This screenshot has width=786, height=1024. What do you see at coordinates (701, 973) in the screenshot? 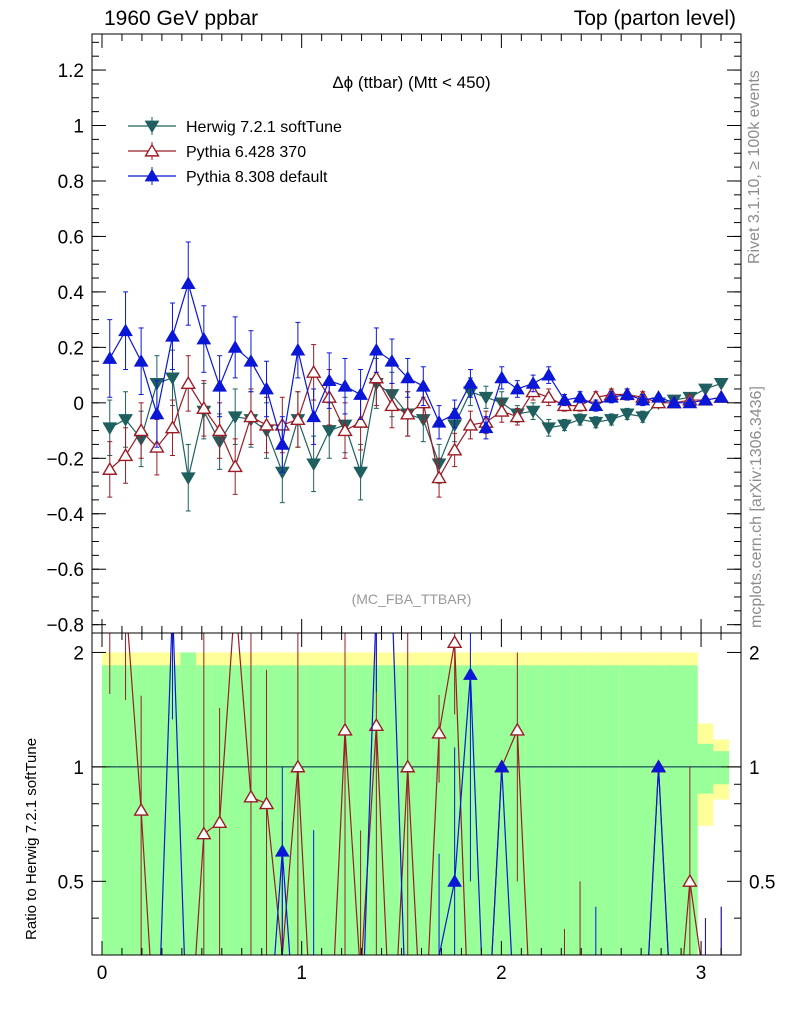
I see `x-tick-label: 3` at bounding box center [701, 973].